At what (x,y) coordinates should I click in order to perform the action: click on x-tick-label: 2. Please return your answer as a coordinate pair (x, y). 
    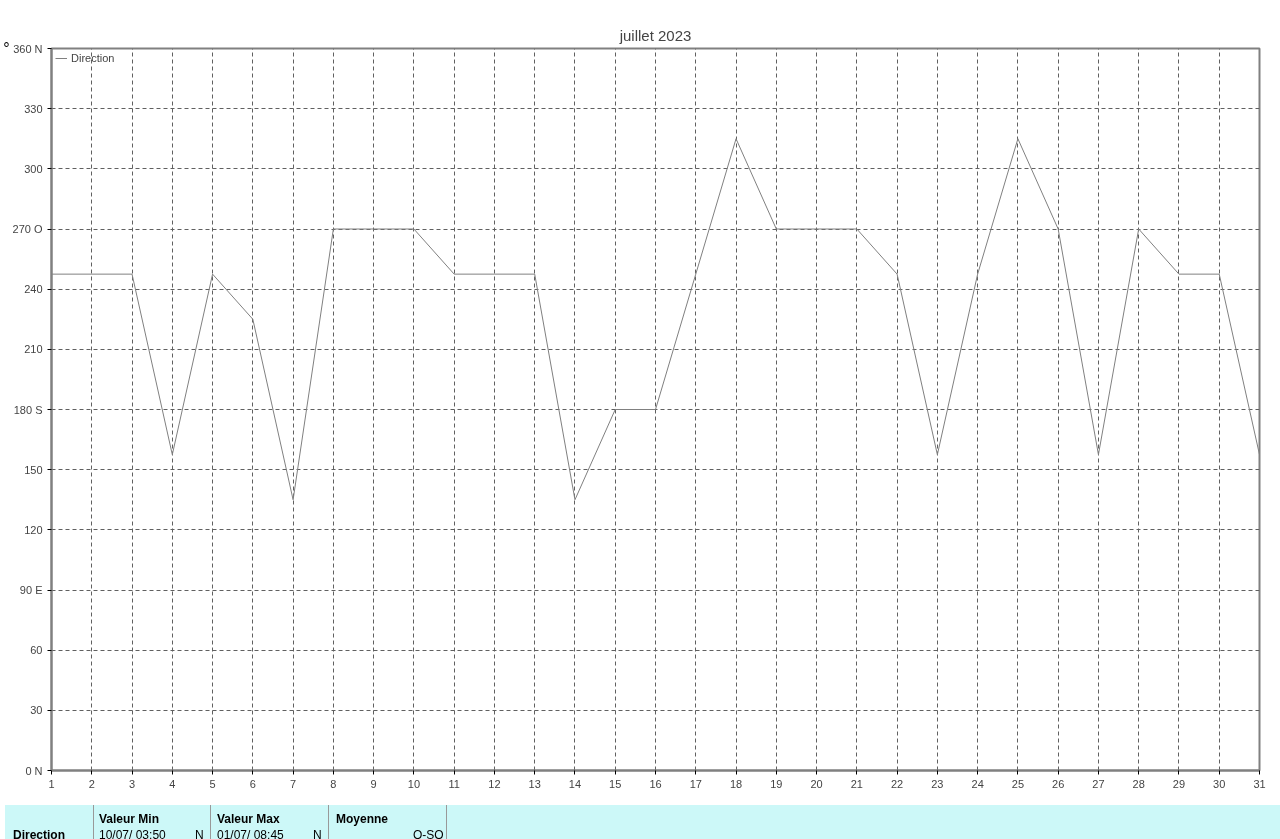
    Looking at the image, I should click on (91, 783).